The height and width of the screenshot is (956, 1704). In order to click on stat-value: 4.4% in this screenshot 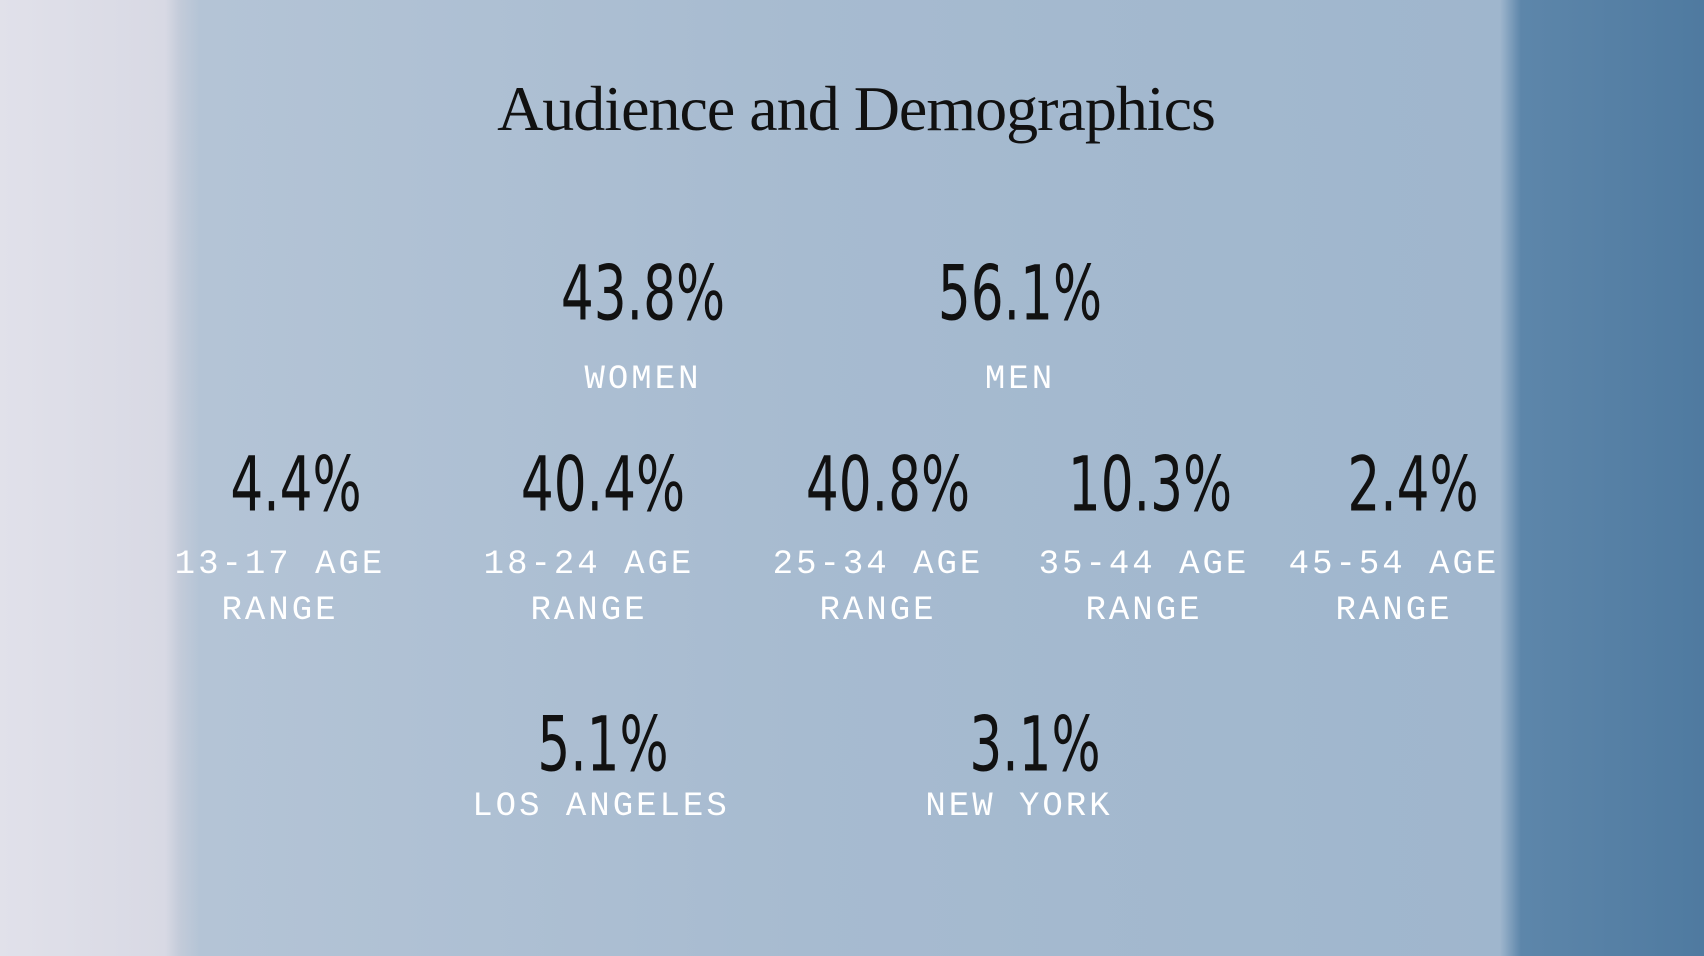, I will do `click(295, 484)`.